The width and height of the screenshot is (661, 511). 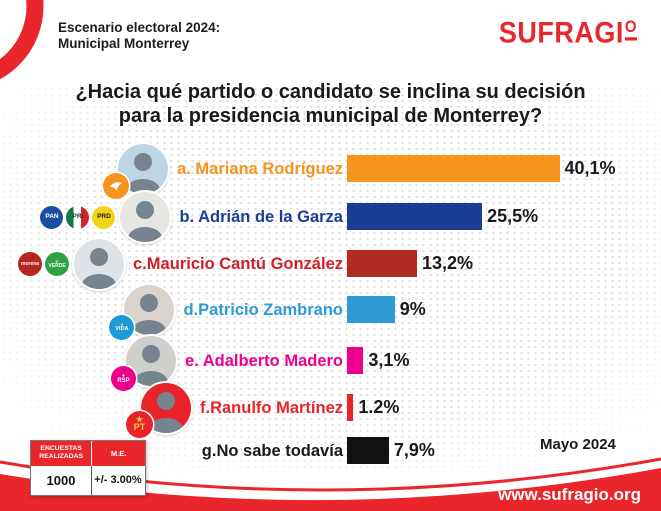 I want to click on pan-party-logo-text: PAN, so click(x=52, y=216).